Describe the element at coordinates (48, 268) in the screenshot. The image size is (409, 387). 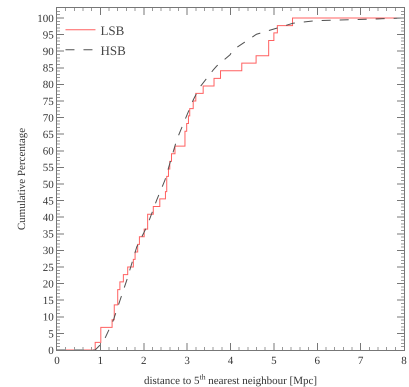
I see `y-tick-label: 25` at that location.